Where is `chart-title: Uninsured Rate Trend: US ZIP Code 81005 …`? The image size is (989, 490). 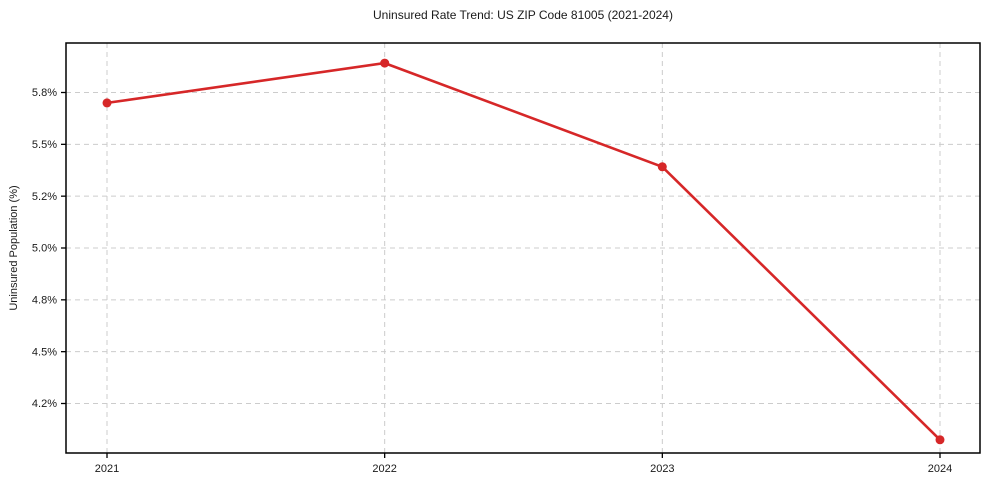
chart-title: Uninsured Rate Trend: US ZIP Code 81005 … is located at coordinates (523, 15).